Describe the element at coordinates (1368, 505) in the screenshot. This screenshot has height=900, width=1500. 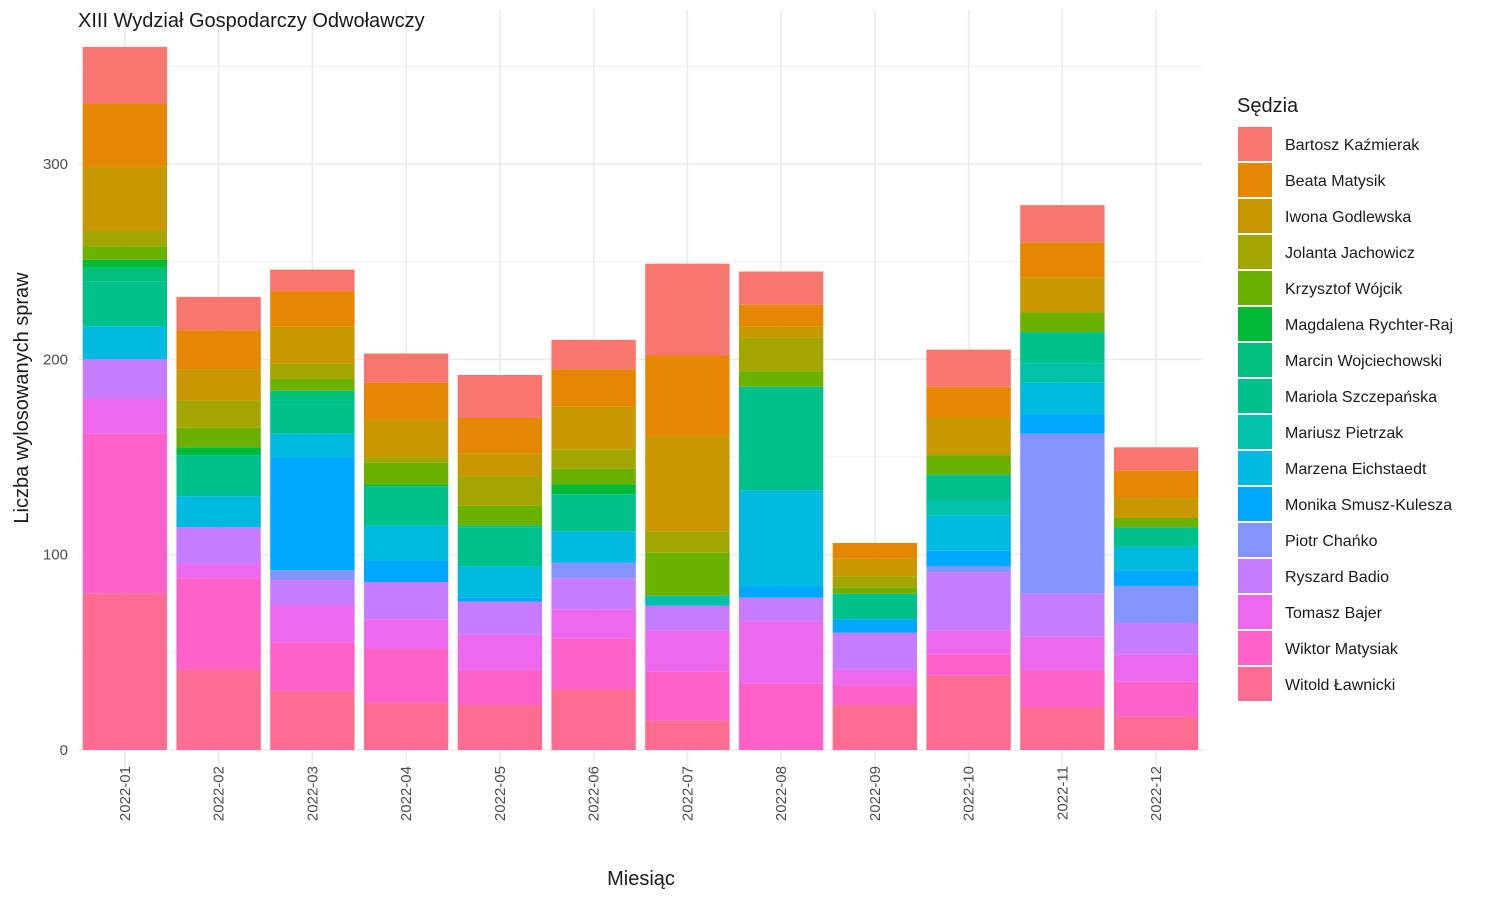
I see `legend-label: Monika Smusz-Kulesza` at that location.